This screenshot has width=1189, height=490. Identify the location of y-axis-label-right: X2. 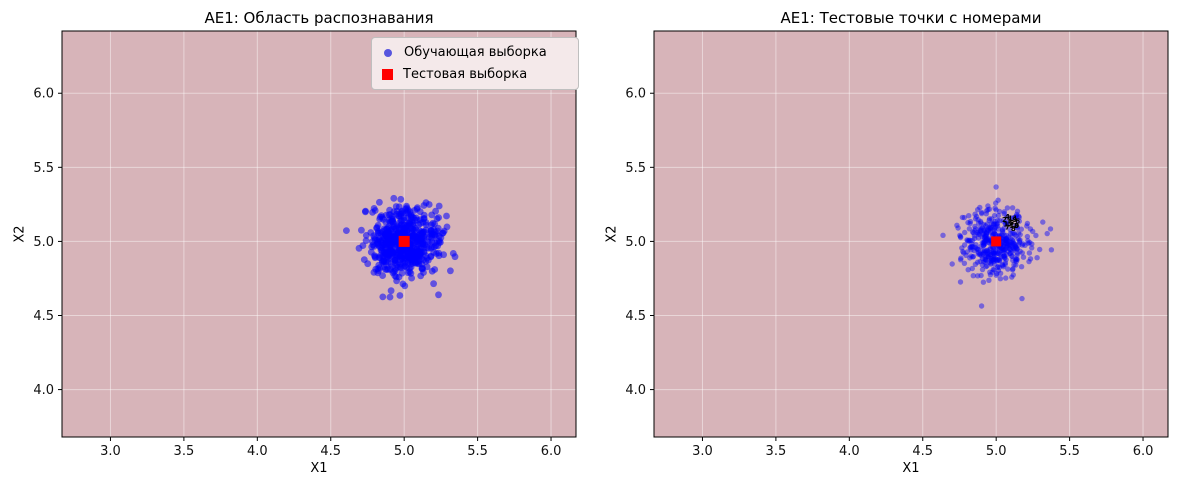
(612, 234).